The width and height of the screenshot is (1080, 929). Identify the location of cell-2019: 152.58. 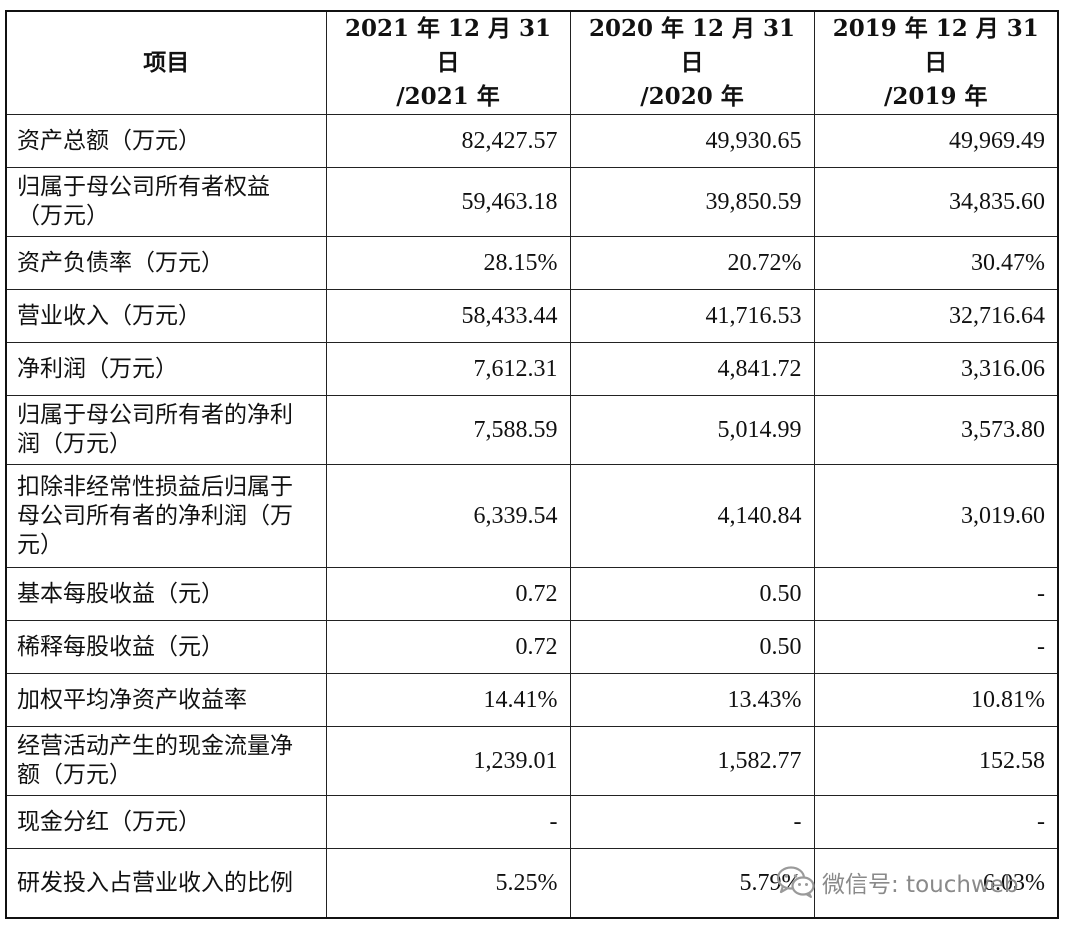
(936, 761).